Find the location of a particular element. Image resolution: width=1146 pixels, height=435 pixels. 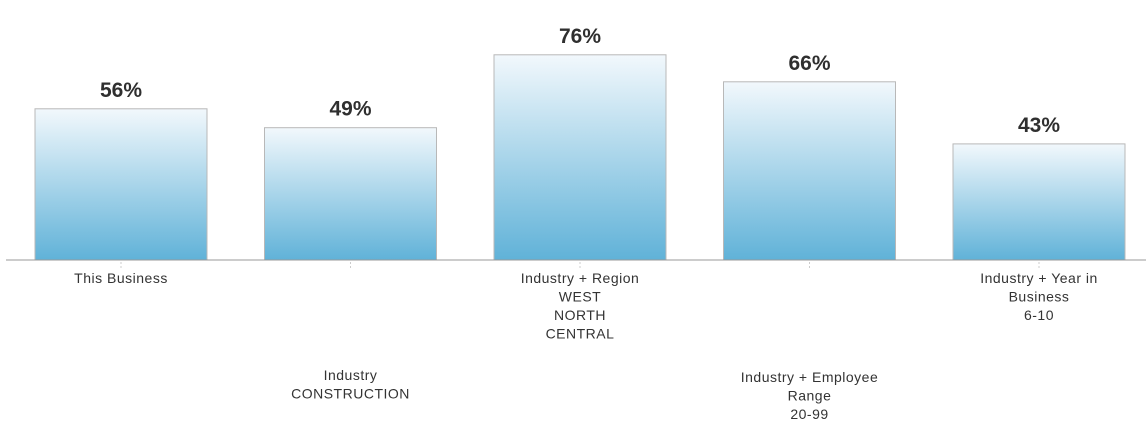

category-label-1-line-1: This Business is located at coordinates (121, 278).